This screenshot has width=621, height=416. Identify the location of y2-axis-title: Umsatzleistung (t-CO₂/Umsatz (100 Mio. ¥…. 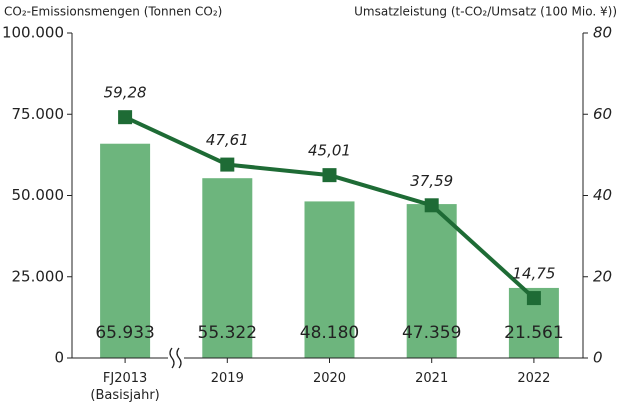
(485, 12).